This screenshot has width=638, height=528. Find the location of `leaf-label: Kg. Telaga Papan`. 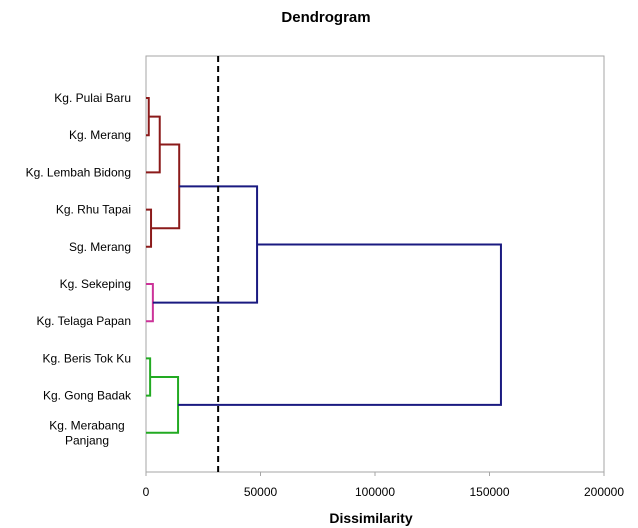

leaf-label: Kg. Telaga Papan is located at coordinates (83, 321).